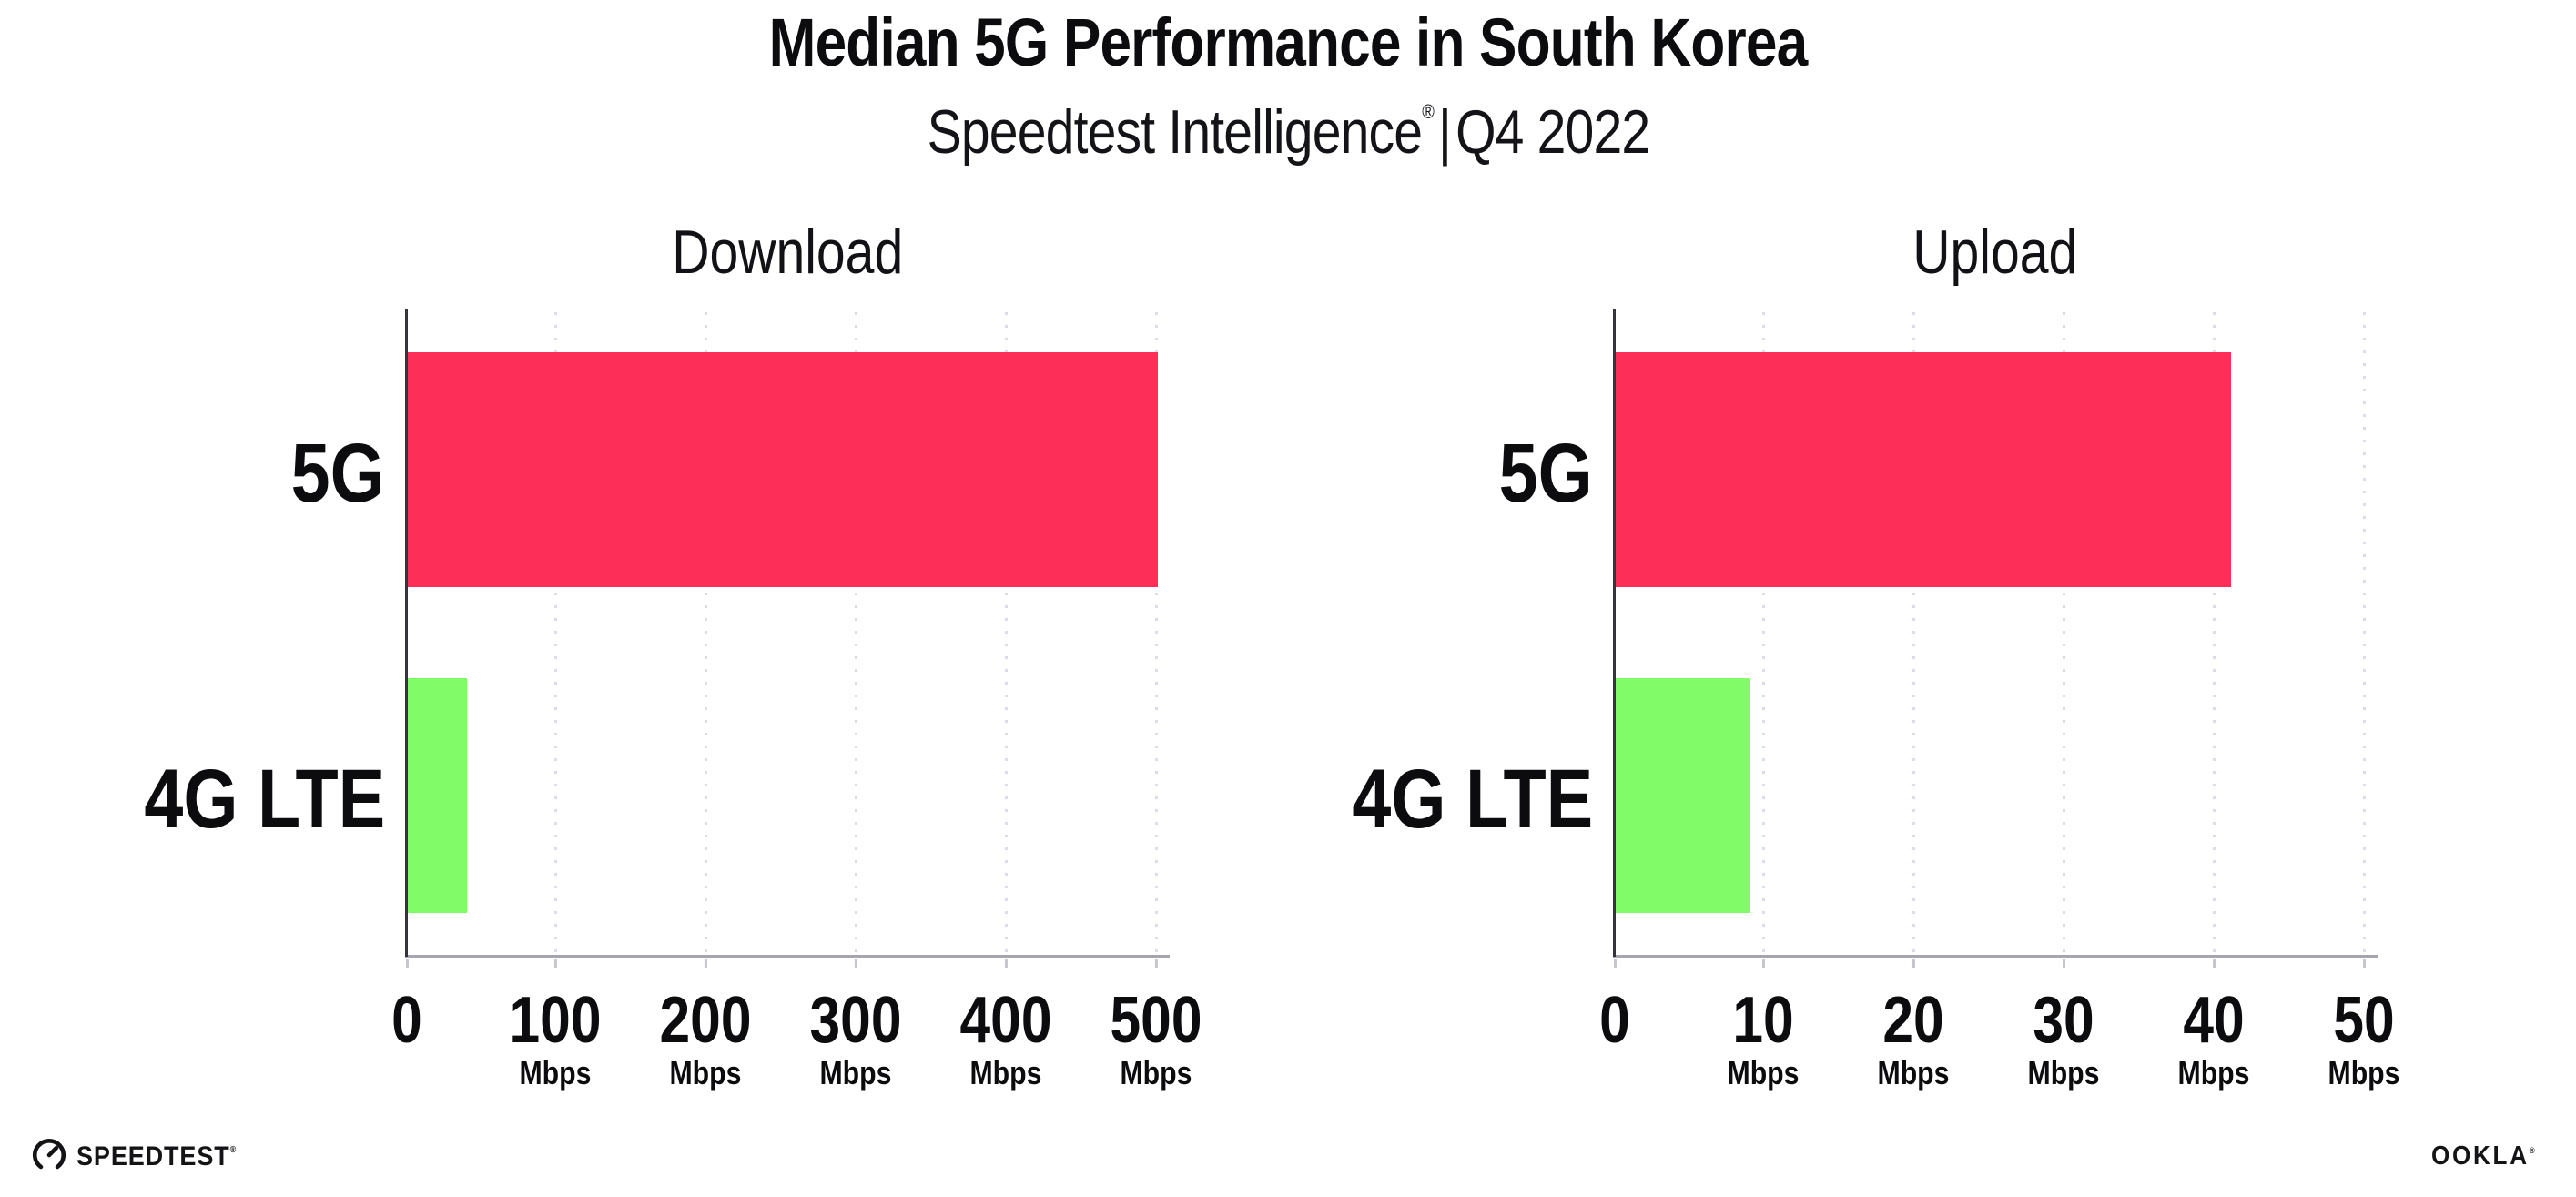 This screenshot has width=2576, height=1197. What do you see at coordinates (437, 796) in the screenshot?
I see `bar-4g-lte-download` at bounding box center [437, 796].